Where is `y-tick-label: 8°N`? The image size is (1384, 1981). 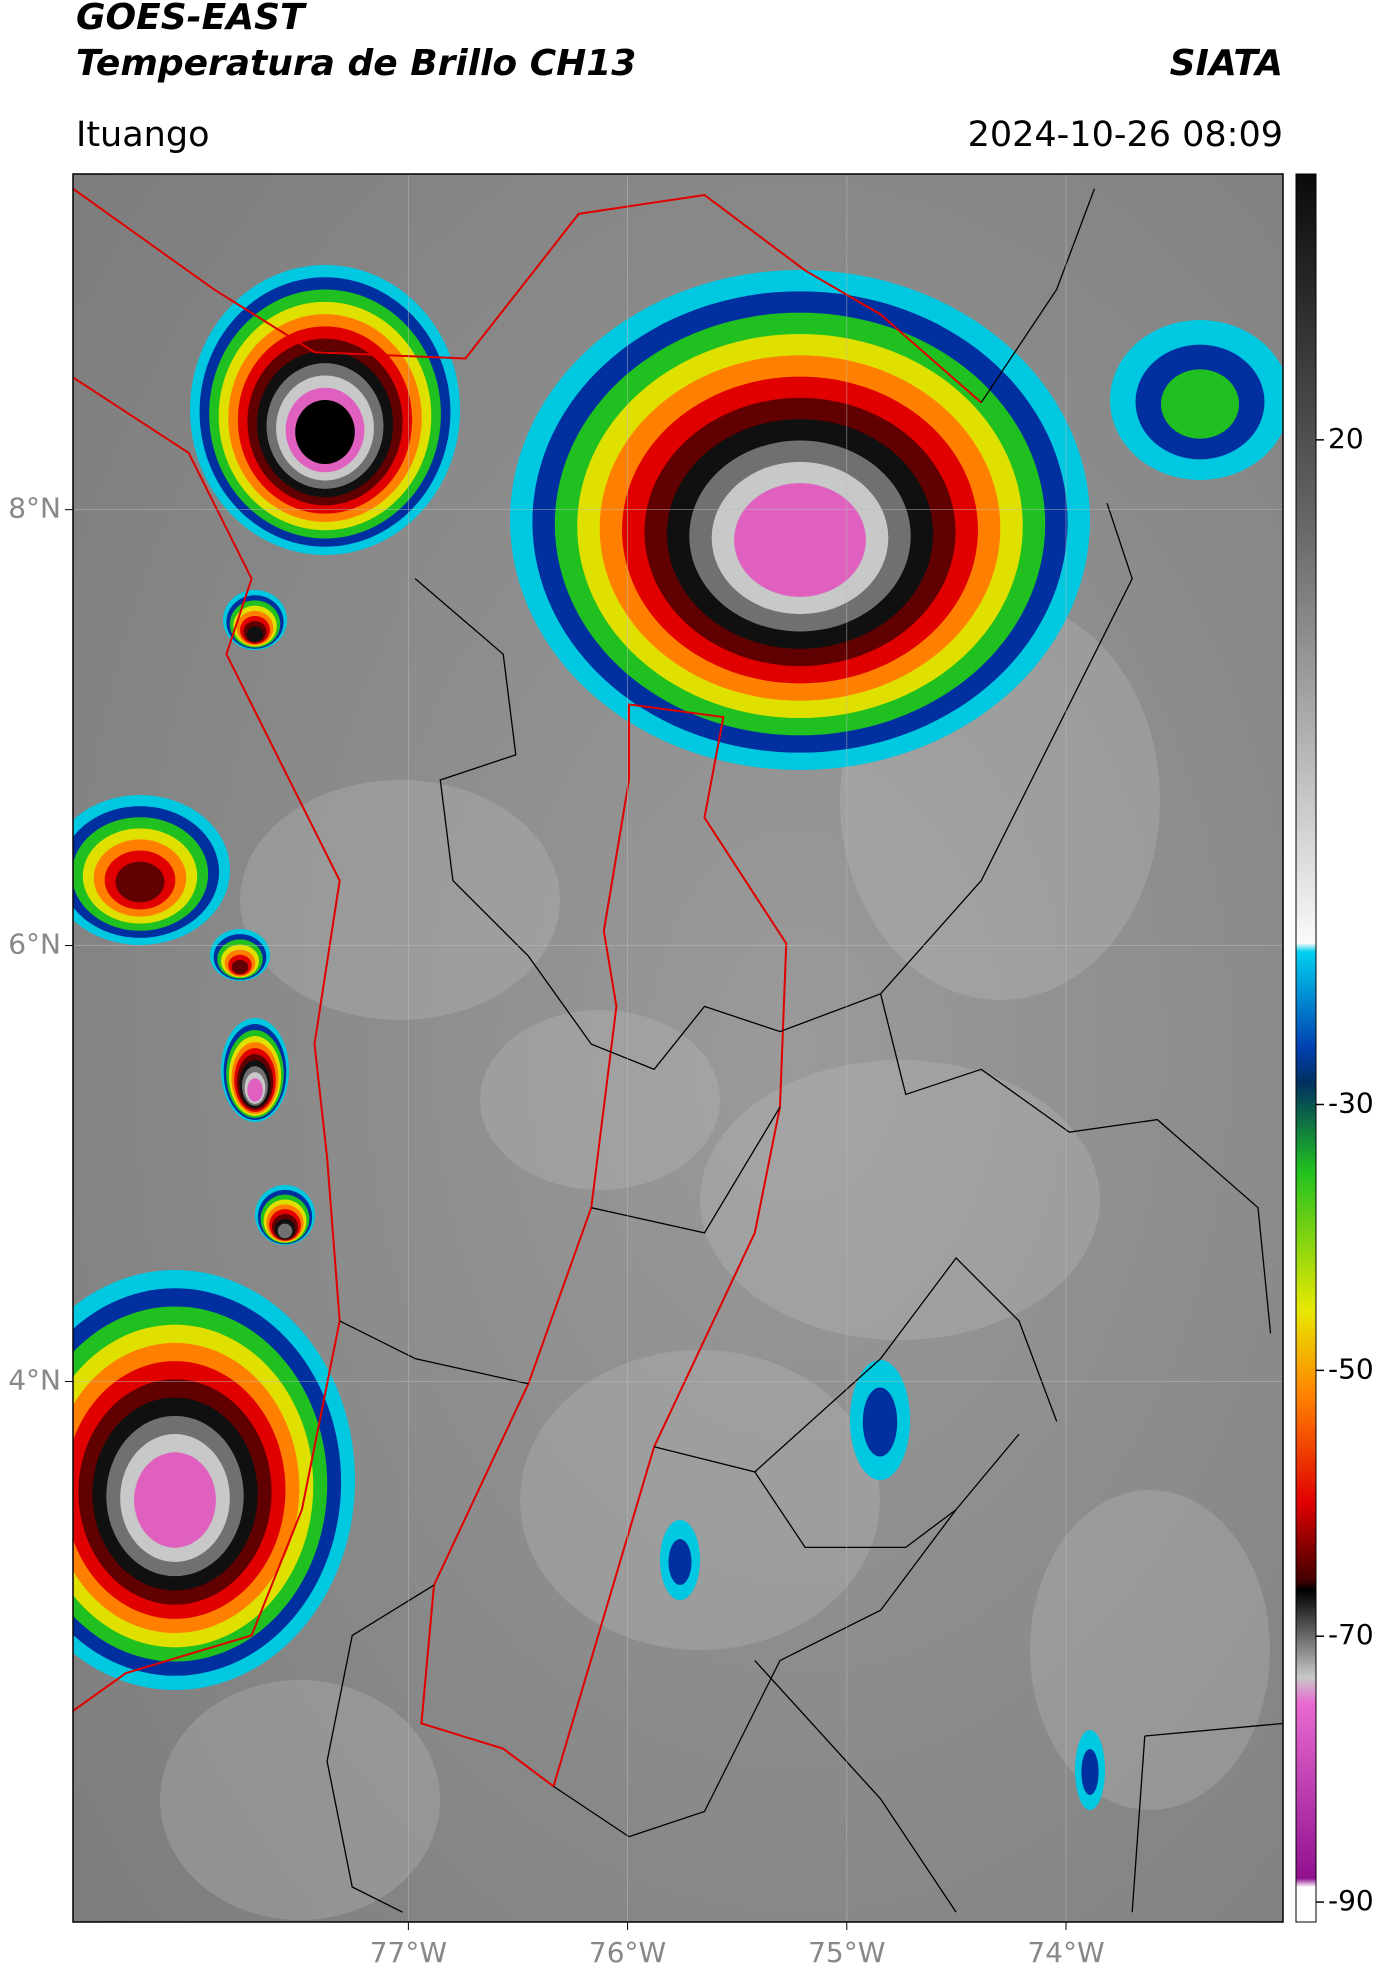 y-tick-label: 8°N is located at coordinates (34, 508).